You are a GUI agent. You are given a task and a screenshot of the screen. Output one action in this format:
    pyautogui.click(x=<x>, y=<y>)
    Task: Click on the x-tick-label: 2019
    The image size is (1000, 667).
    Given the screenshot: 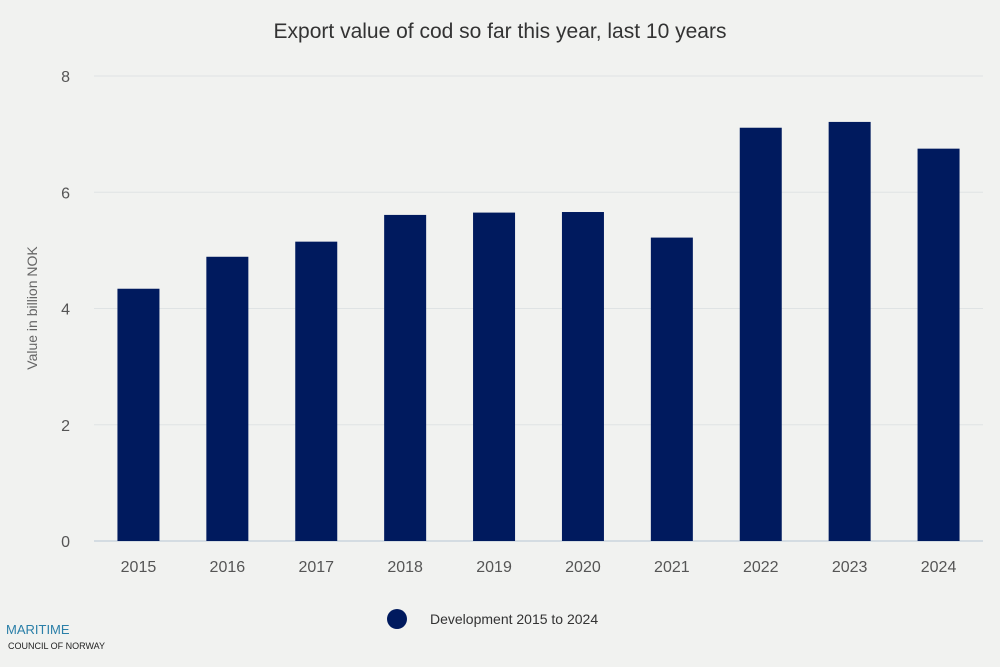 What is the action you would take?
    pyautogui.click(x=494, y=567)
    